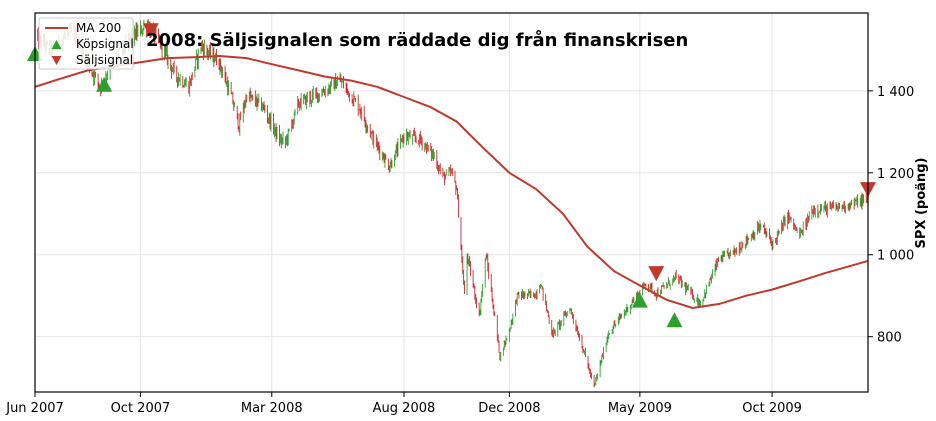 The width and height of the screenshot is (936, 421). Describe the element at coordinates (895, 92) in the screenshot. I see `y-tick-label: 1 400` at that location.